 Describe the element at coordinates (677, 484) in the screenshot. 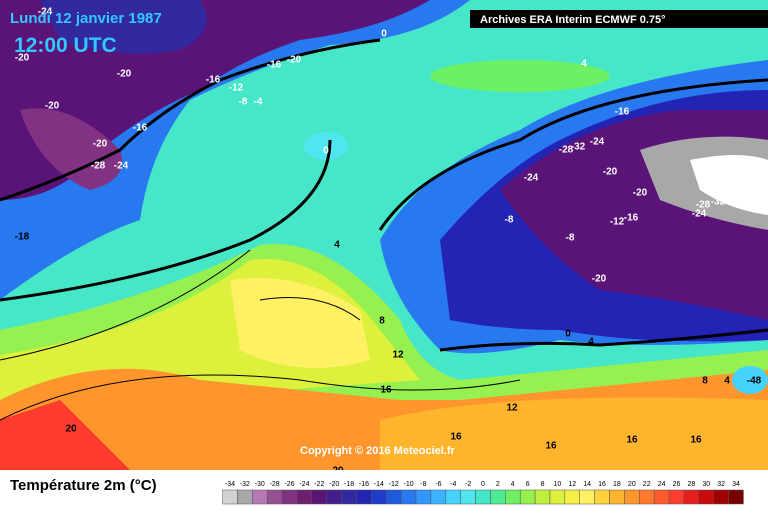

I see `legend-tick-label: 26` at that location.